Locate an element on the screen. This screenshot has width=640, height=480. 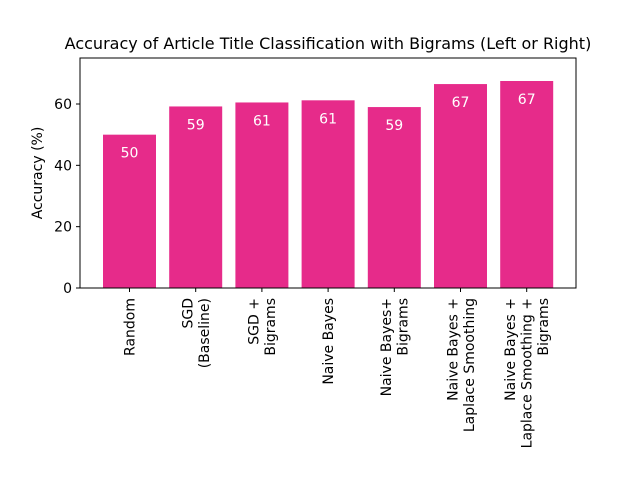
y-tick-label: 0 is located at coordinates (67, 289).